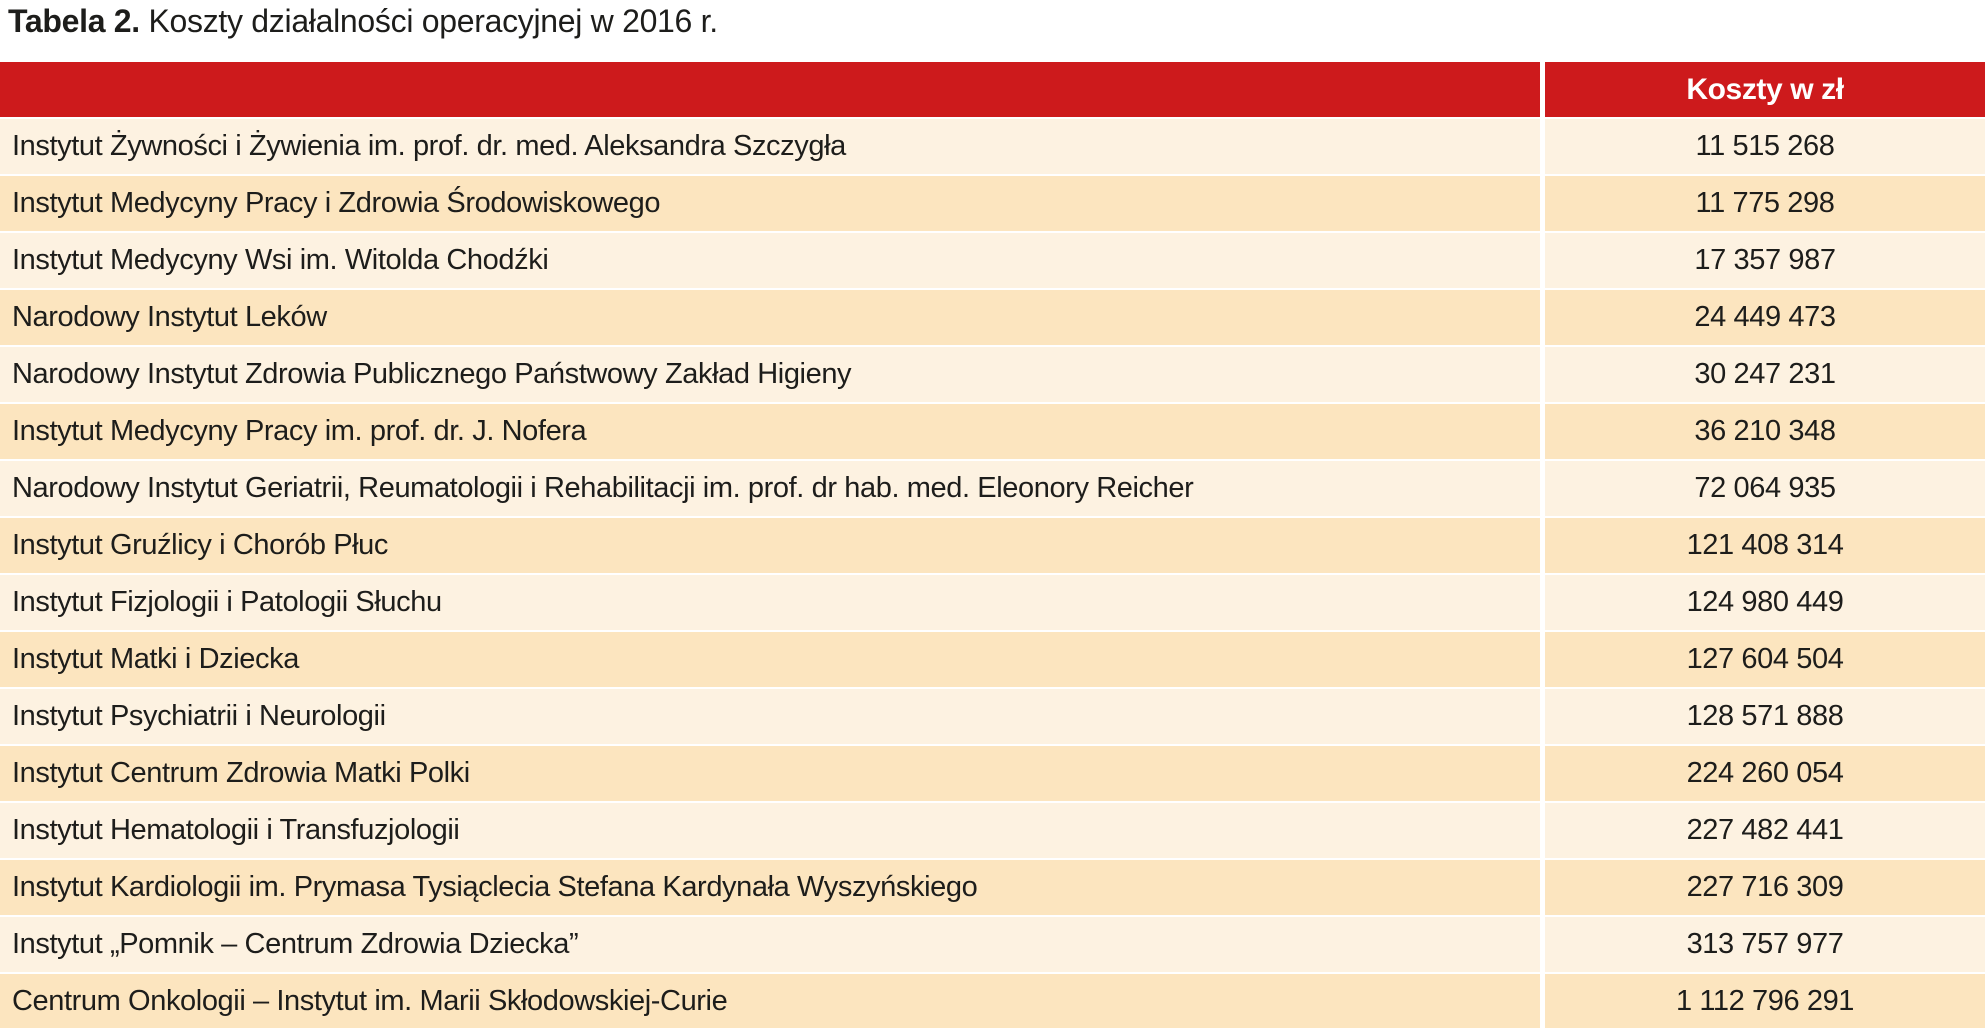 The image size is (1985, 1028). I want to click on institution-cell: Instytut Gruźlicy i Chorób Płuc, so click(200, 545).